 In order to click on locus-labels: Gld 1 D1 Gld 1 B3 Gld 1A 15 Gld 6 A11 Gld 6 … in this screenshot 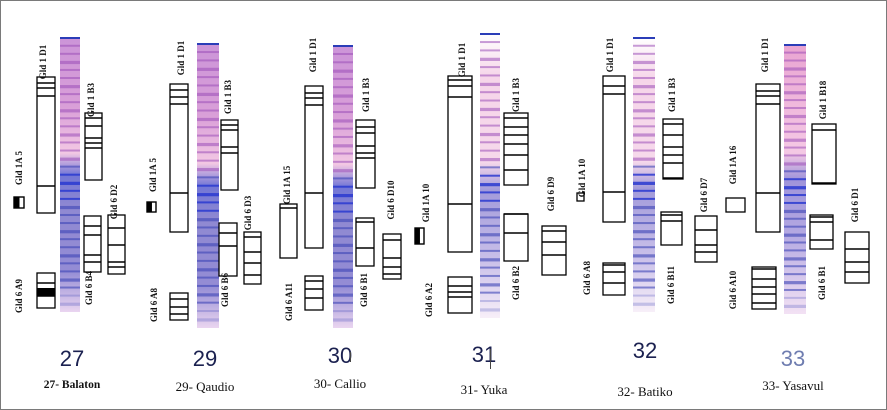, I will do `click(339, 179)`.